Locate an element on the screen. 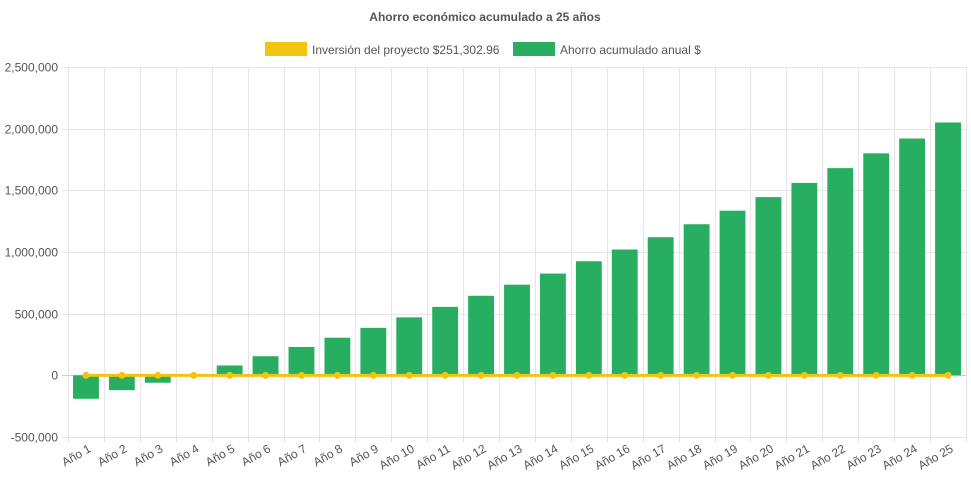 The width and height of the screenshot is (971, 485). x-tick-label: Año 6 is located at coordinates (256, 455).